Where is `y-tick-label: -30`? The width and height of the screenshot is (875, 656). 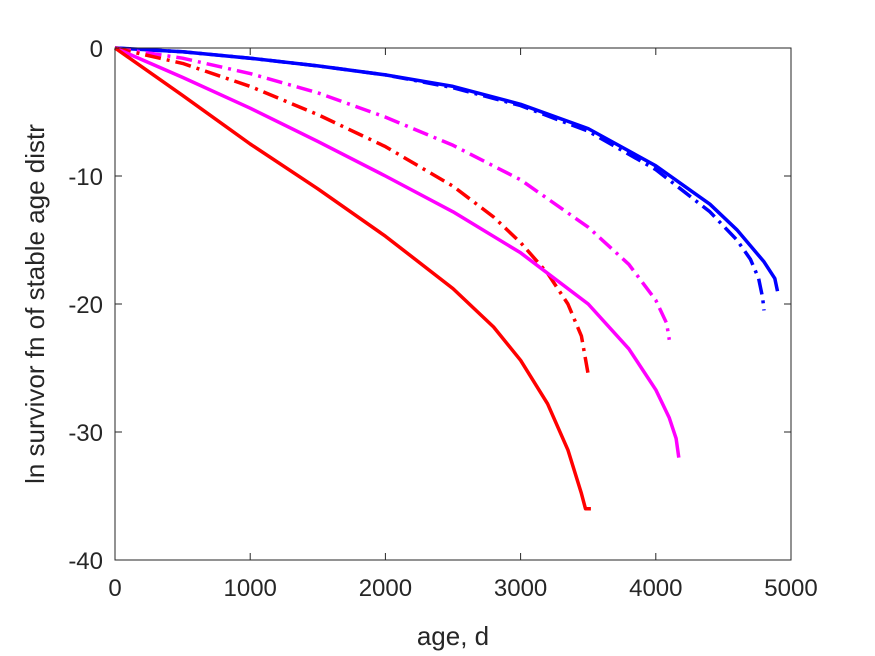
y-tick-label: -30 is located at coordinates (85, 433).